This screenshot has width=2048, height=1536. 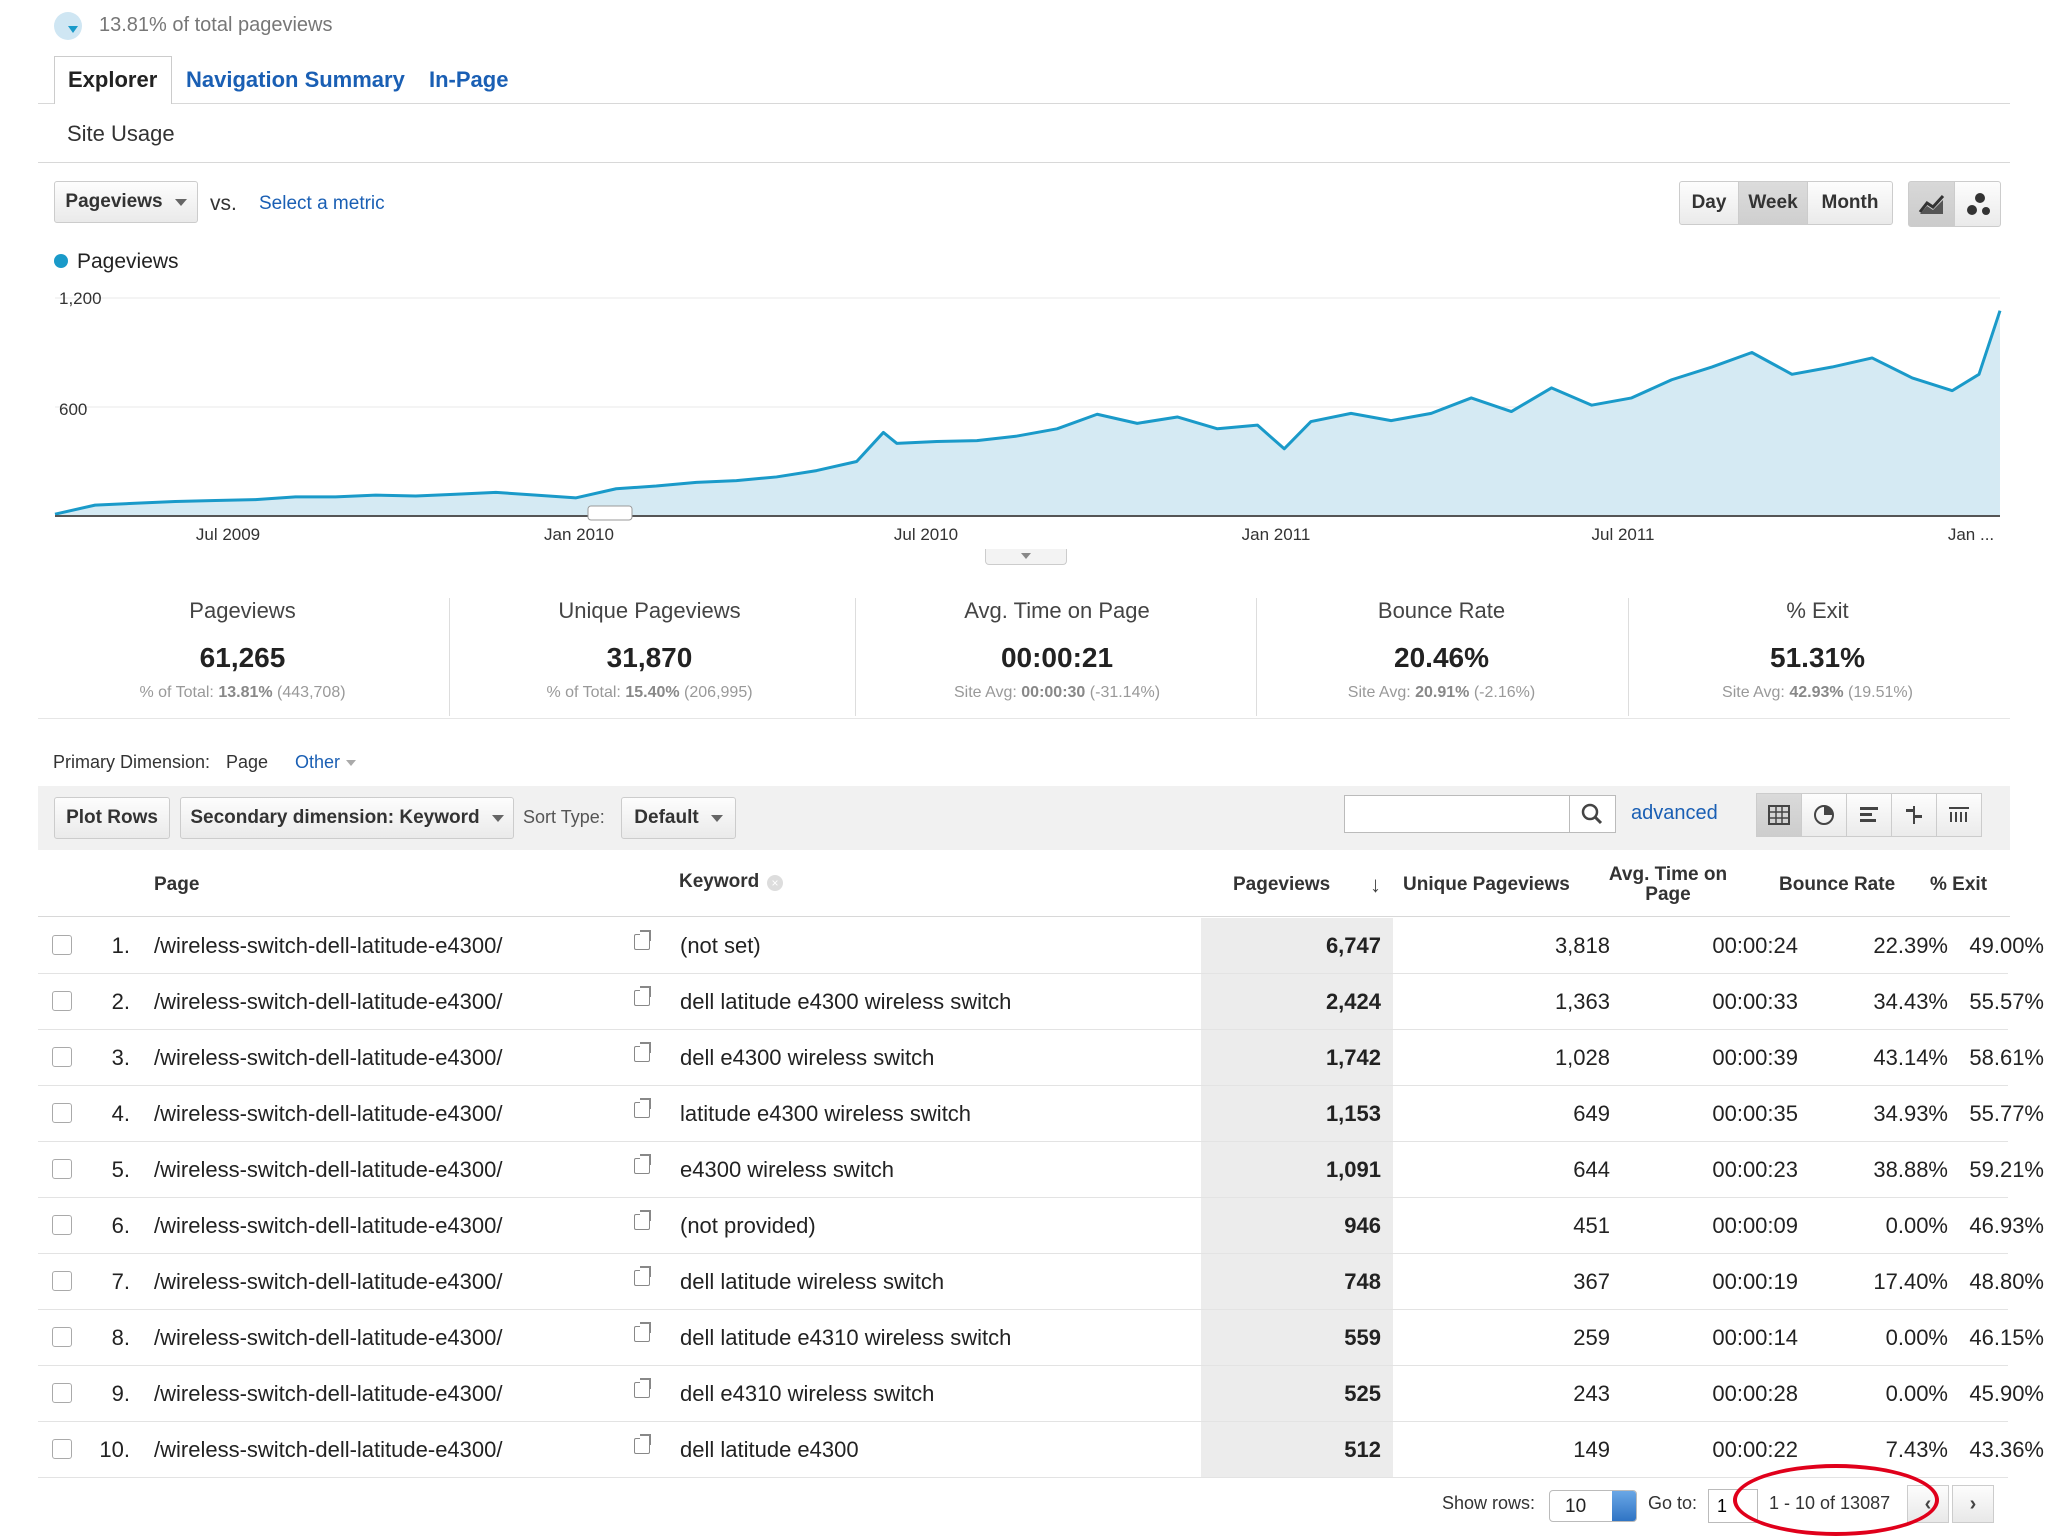 What do you see at coordinates (120, 1169) in the screenshot?
I see `row-index: 5.` at bounding box center [120, 1169].